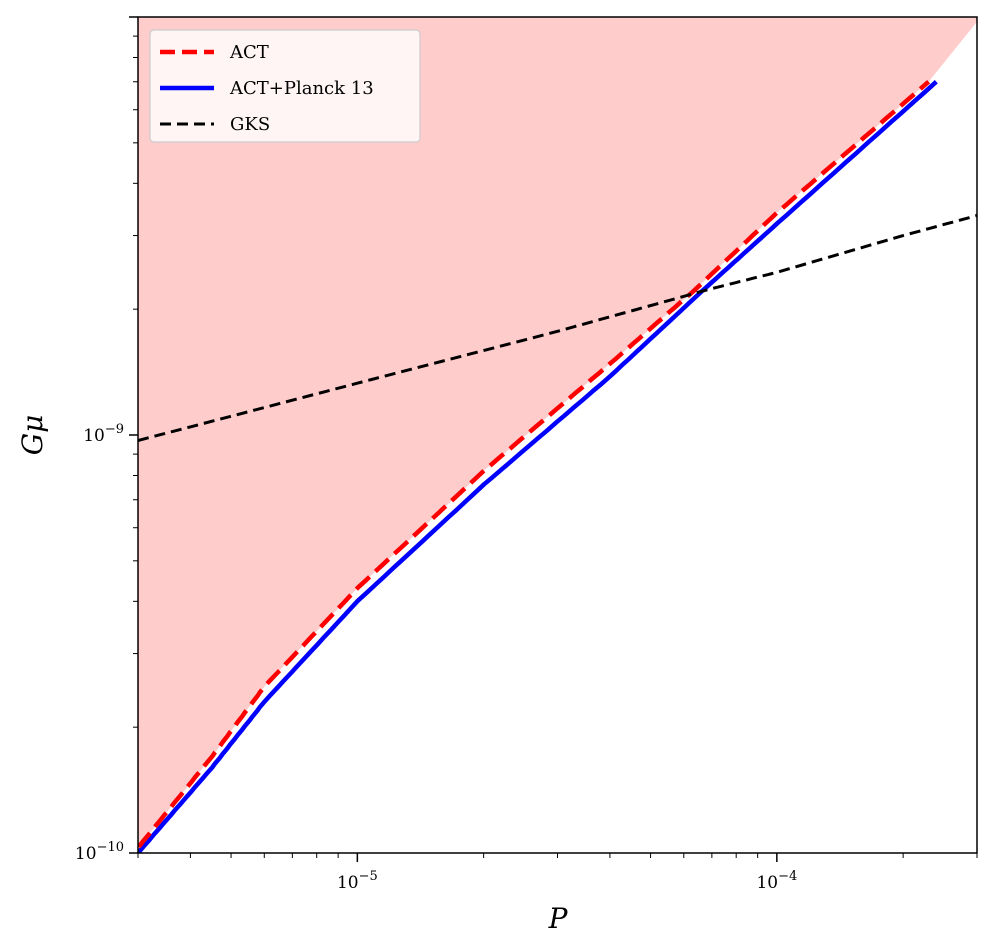 The height and width of the screenshot is (952, 996). What do you see at coordinates (103, 434) in the screenshot?
I see `y-tick-label: 10−9` at bounding box center [103, 434].